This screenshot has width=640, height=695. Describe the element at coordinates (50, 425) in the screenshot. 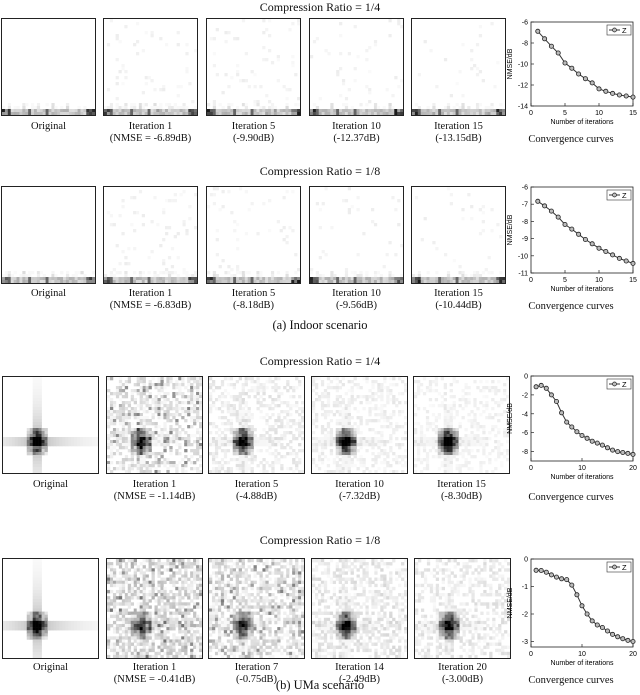

I see `original-image-panel` at that location.